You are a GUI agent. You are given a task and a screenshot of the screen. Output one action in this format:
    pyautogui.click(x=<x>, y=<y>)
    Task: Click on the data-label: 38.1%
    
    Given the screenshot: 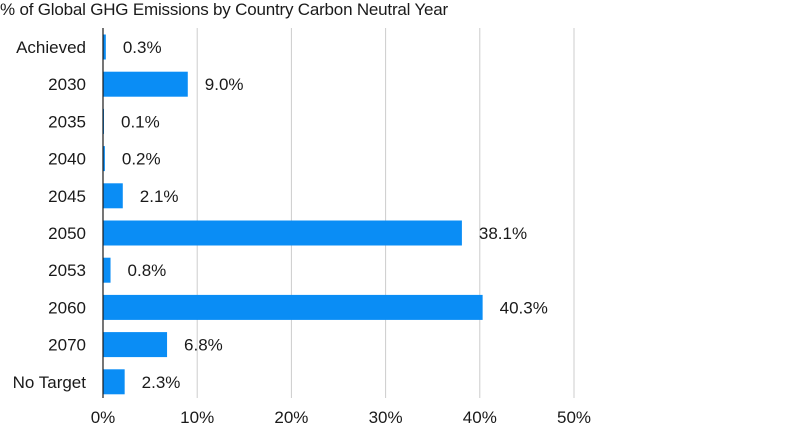 What is the action you would take?
    pyautogui.click(x=503, y=233)
    